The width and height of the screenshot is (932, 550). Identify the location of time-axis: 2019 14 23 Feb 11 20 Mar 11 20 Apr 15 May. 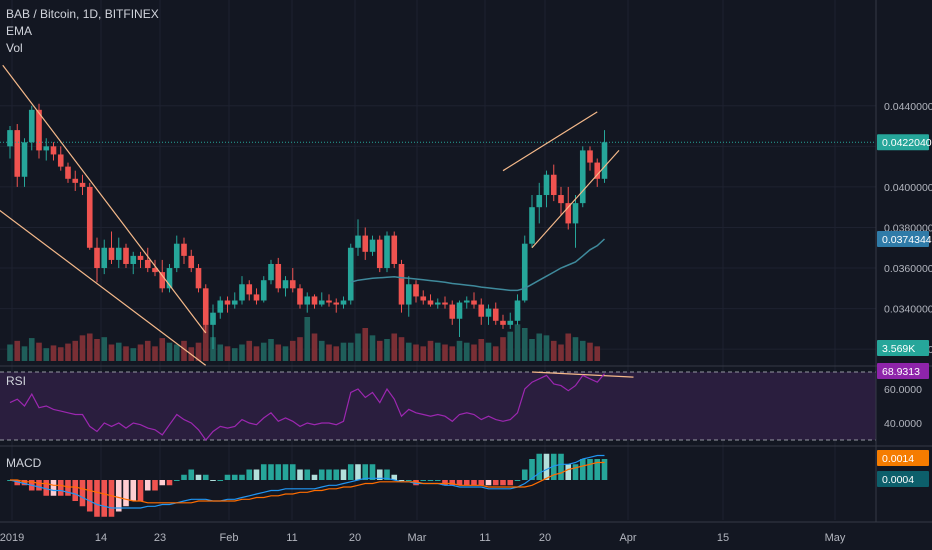
(423, 538).